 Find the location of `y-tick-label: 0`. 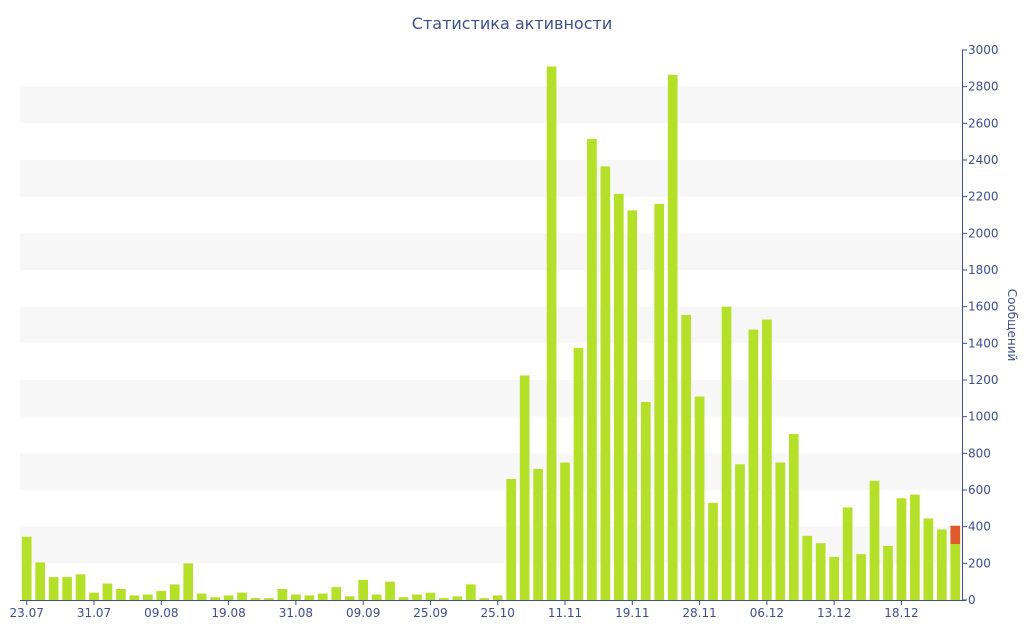

y-tick-label: 0 is located at coordinates (972, 600).